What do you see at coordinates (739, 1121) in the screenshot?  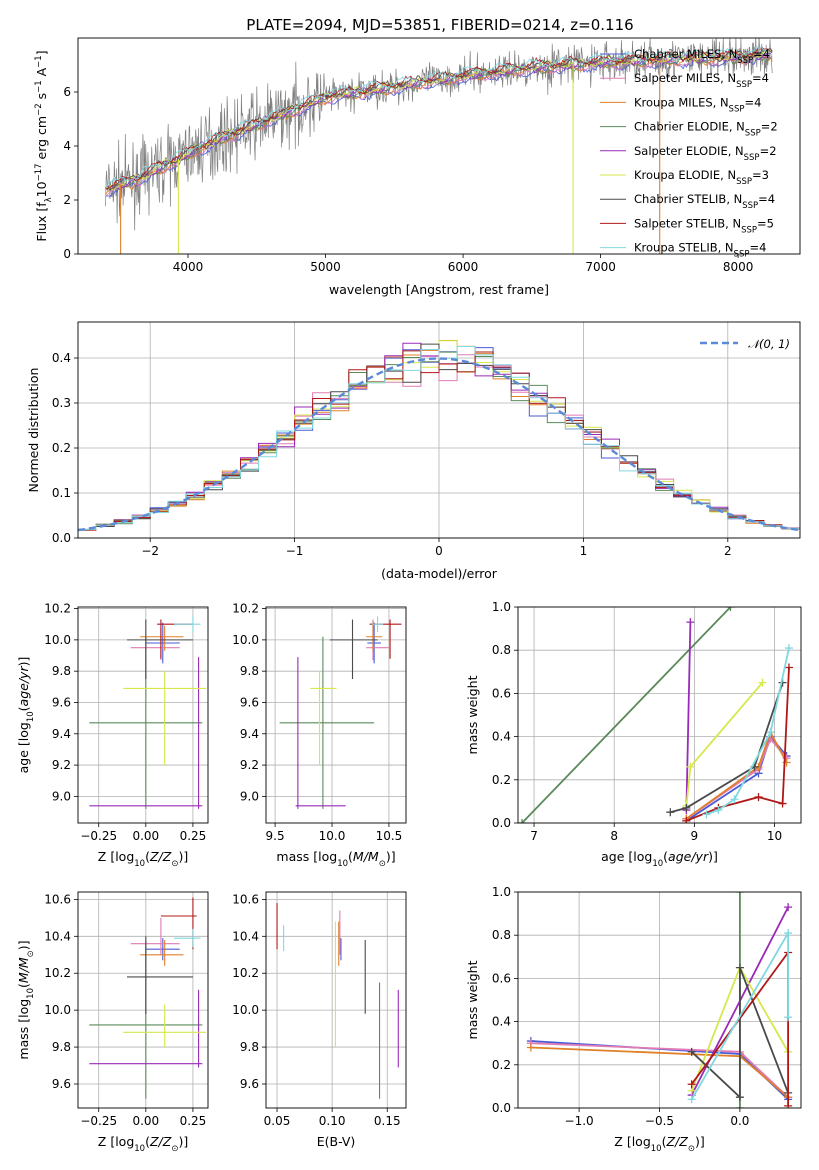 I see `x-tick-label: 0.0` at bounding box center [739, 1121].